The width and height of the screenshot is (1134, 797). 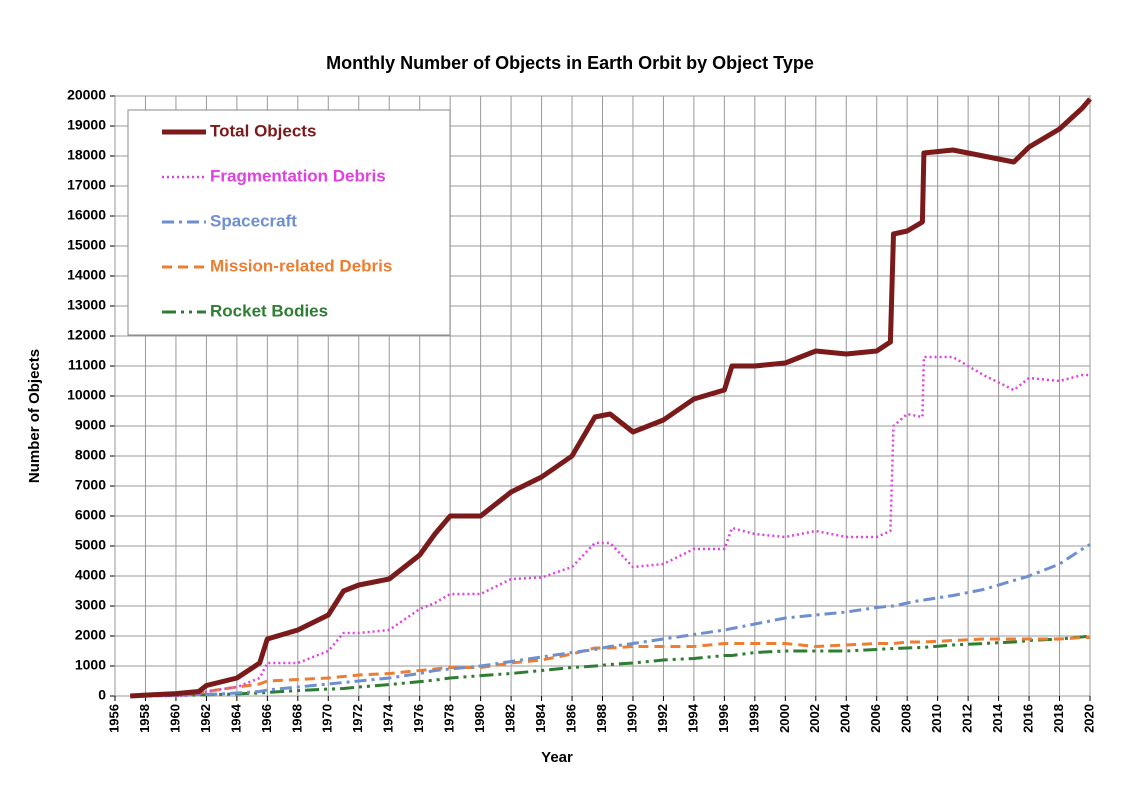 What do you see at coordinates (1088, 718) in the screenshot?
I see `x-tick-label: 2020` at bounding box center [1088, 718].